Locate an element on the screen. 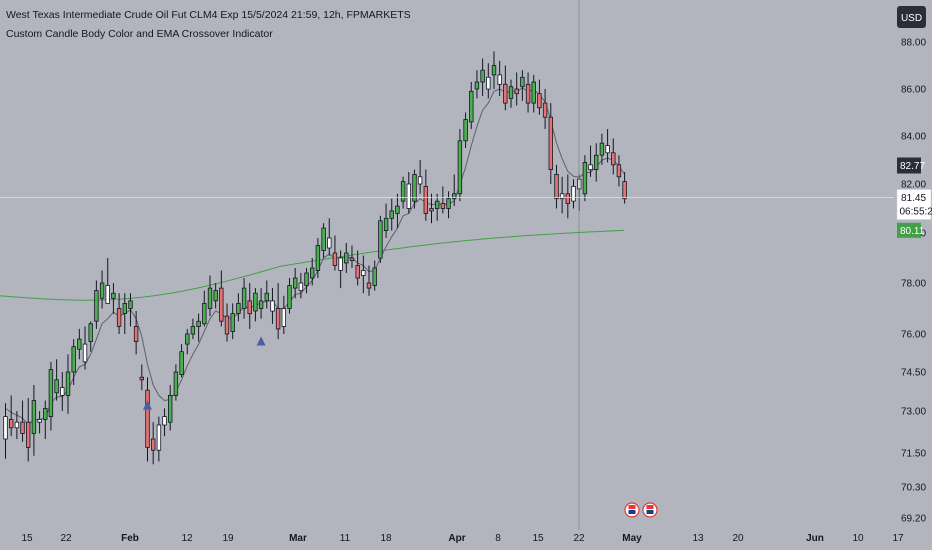 This screenshot has height=550, width=932. currency-button-label: USD is located at coordinates (911, 18).